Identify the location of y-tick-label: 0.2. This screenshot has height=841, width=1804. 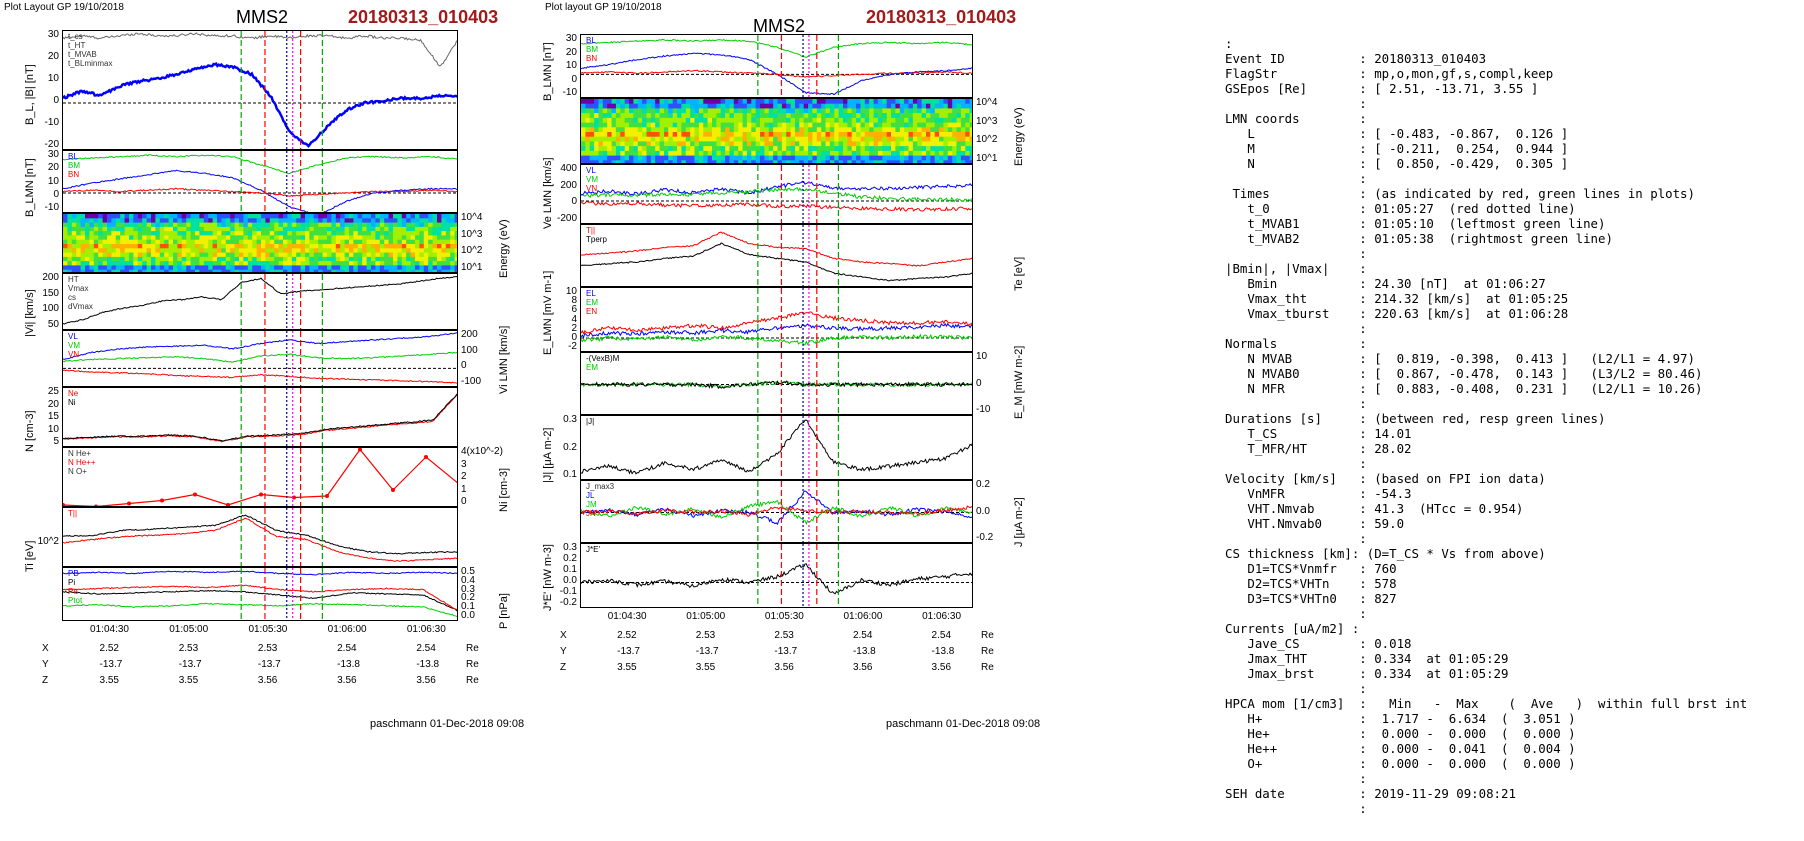
(983, 484).